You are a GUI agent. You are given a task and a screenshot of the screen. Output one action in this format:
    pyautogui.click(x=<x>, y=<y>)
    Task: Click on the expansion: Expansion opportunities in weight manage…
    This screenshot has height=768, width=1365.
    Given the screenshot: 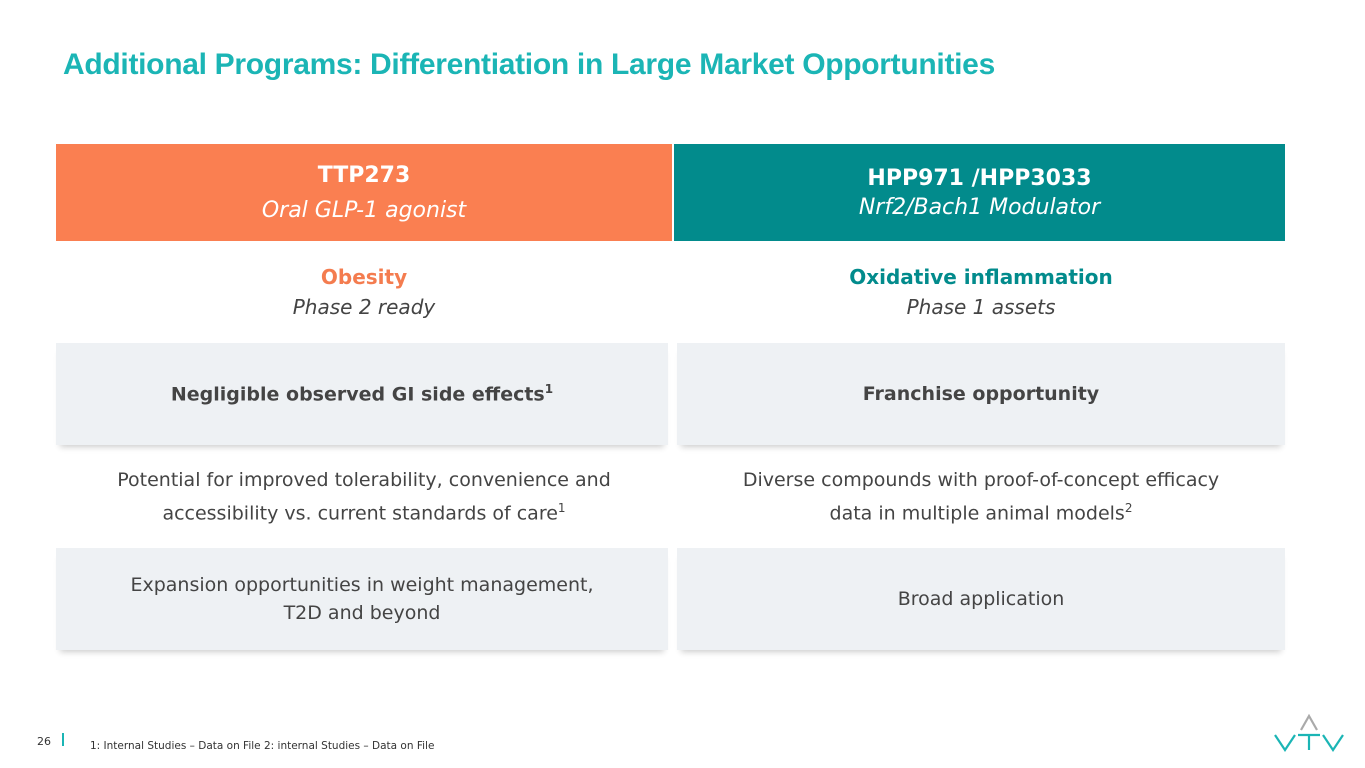 What is the action you would take?
    pyautogui.click(x=362, y=599)
    